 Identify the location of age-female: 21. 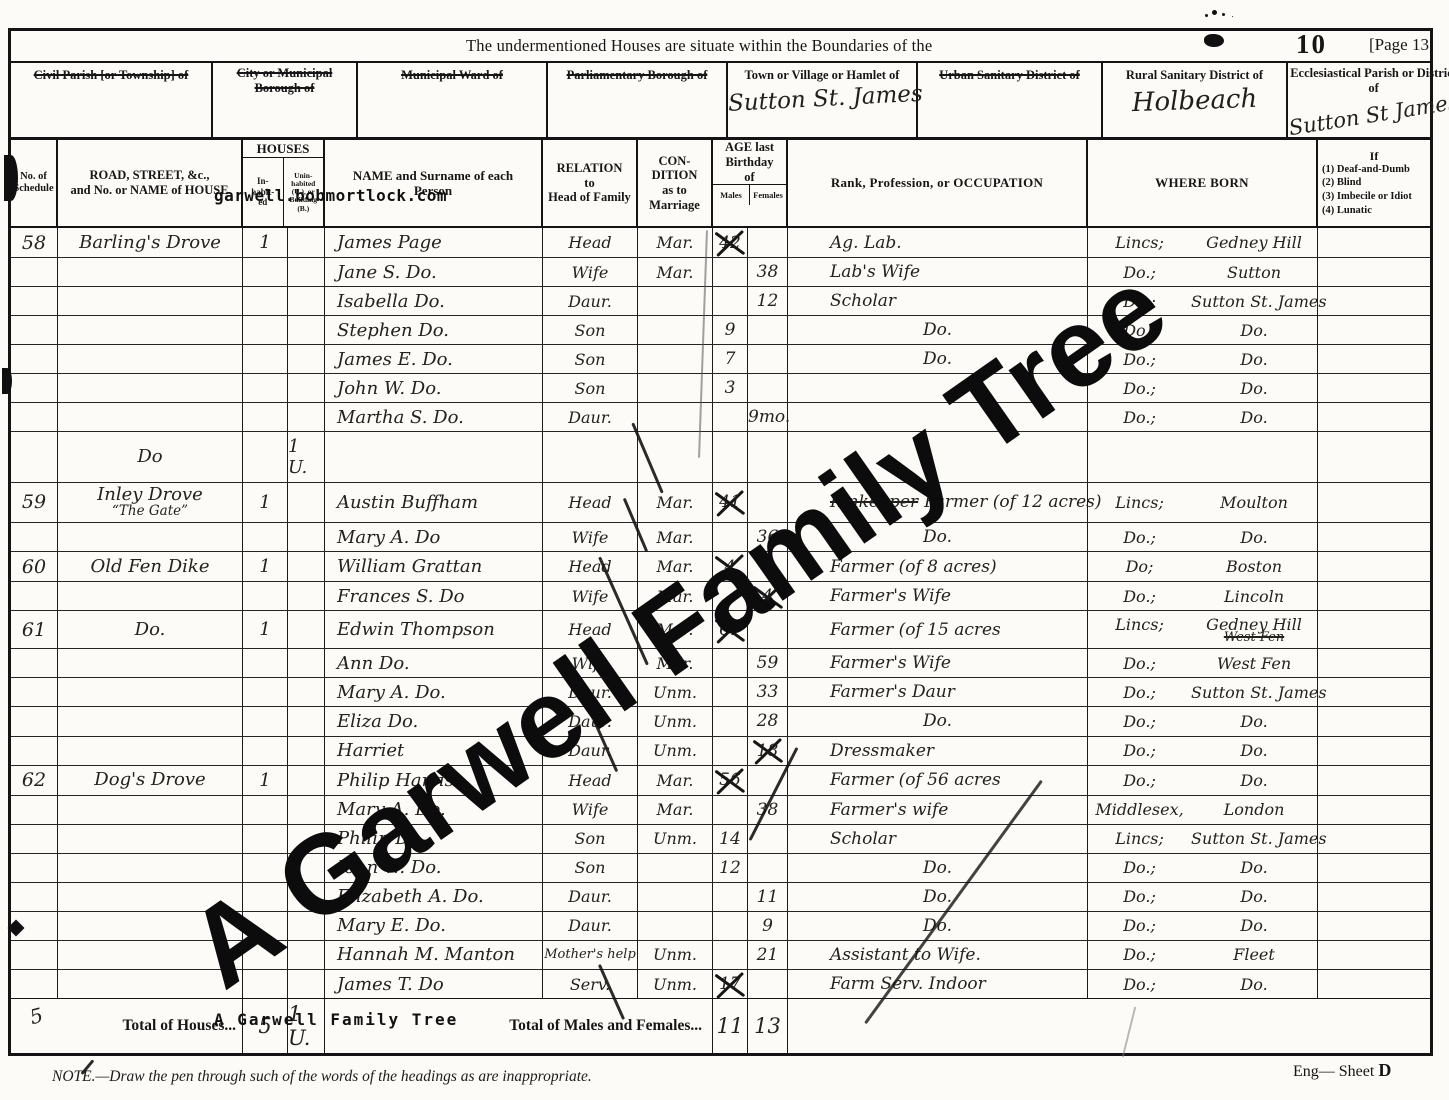
(768, 954).